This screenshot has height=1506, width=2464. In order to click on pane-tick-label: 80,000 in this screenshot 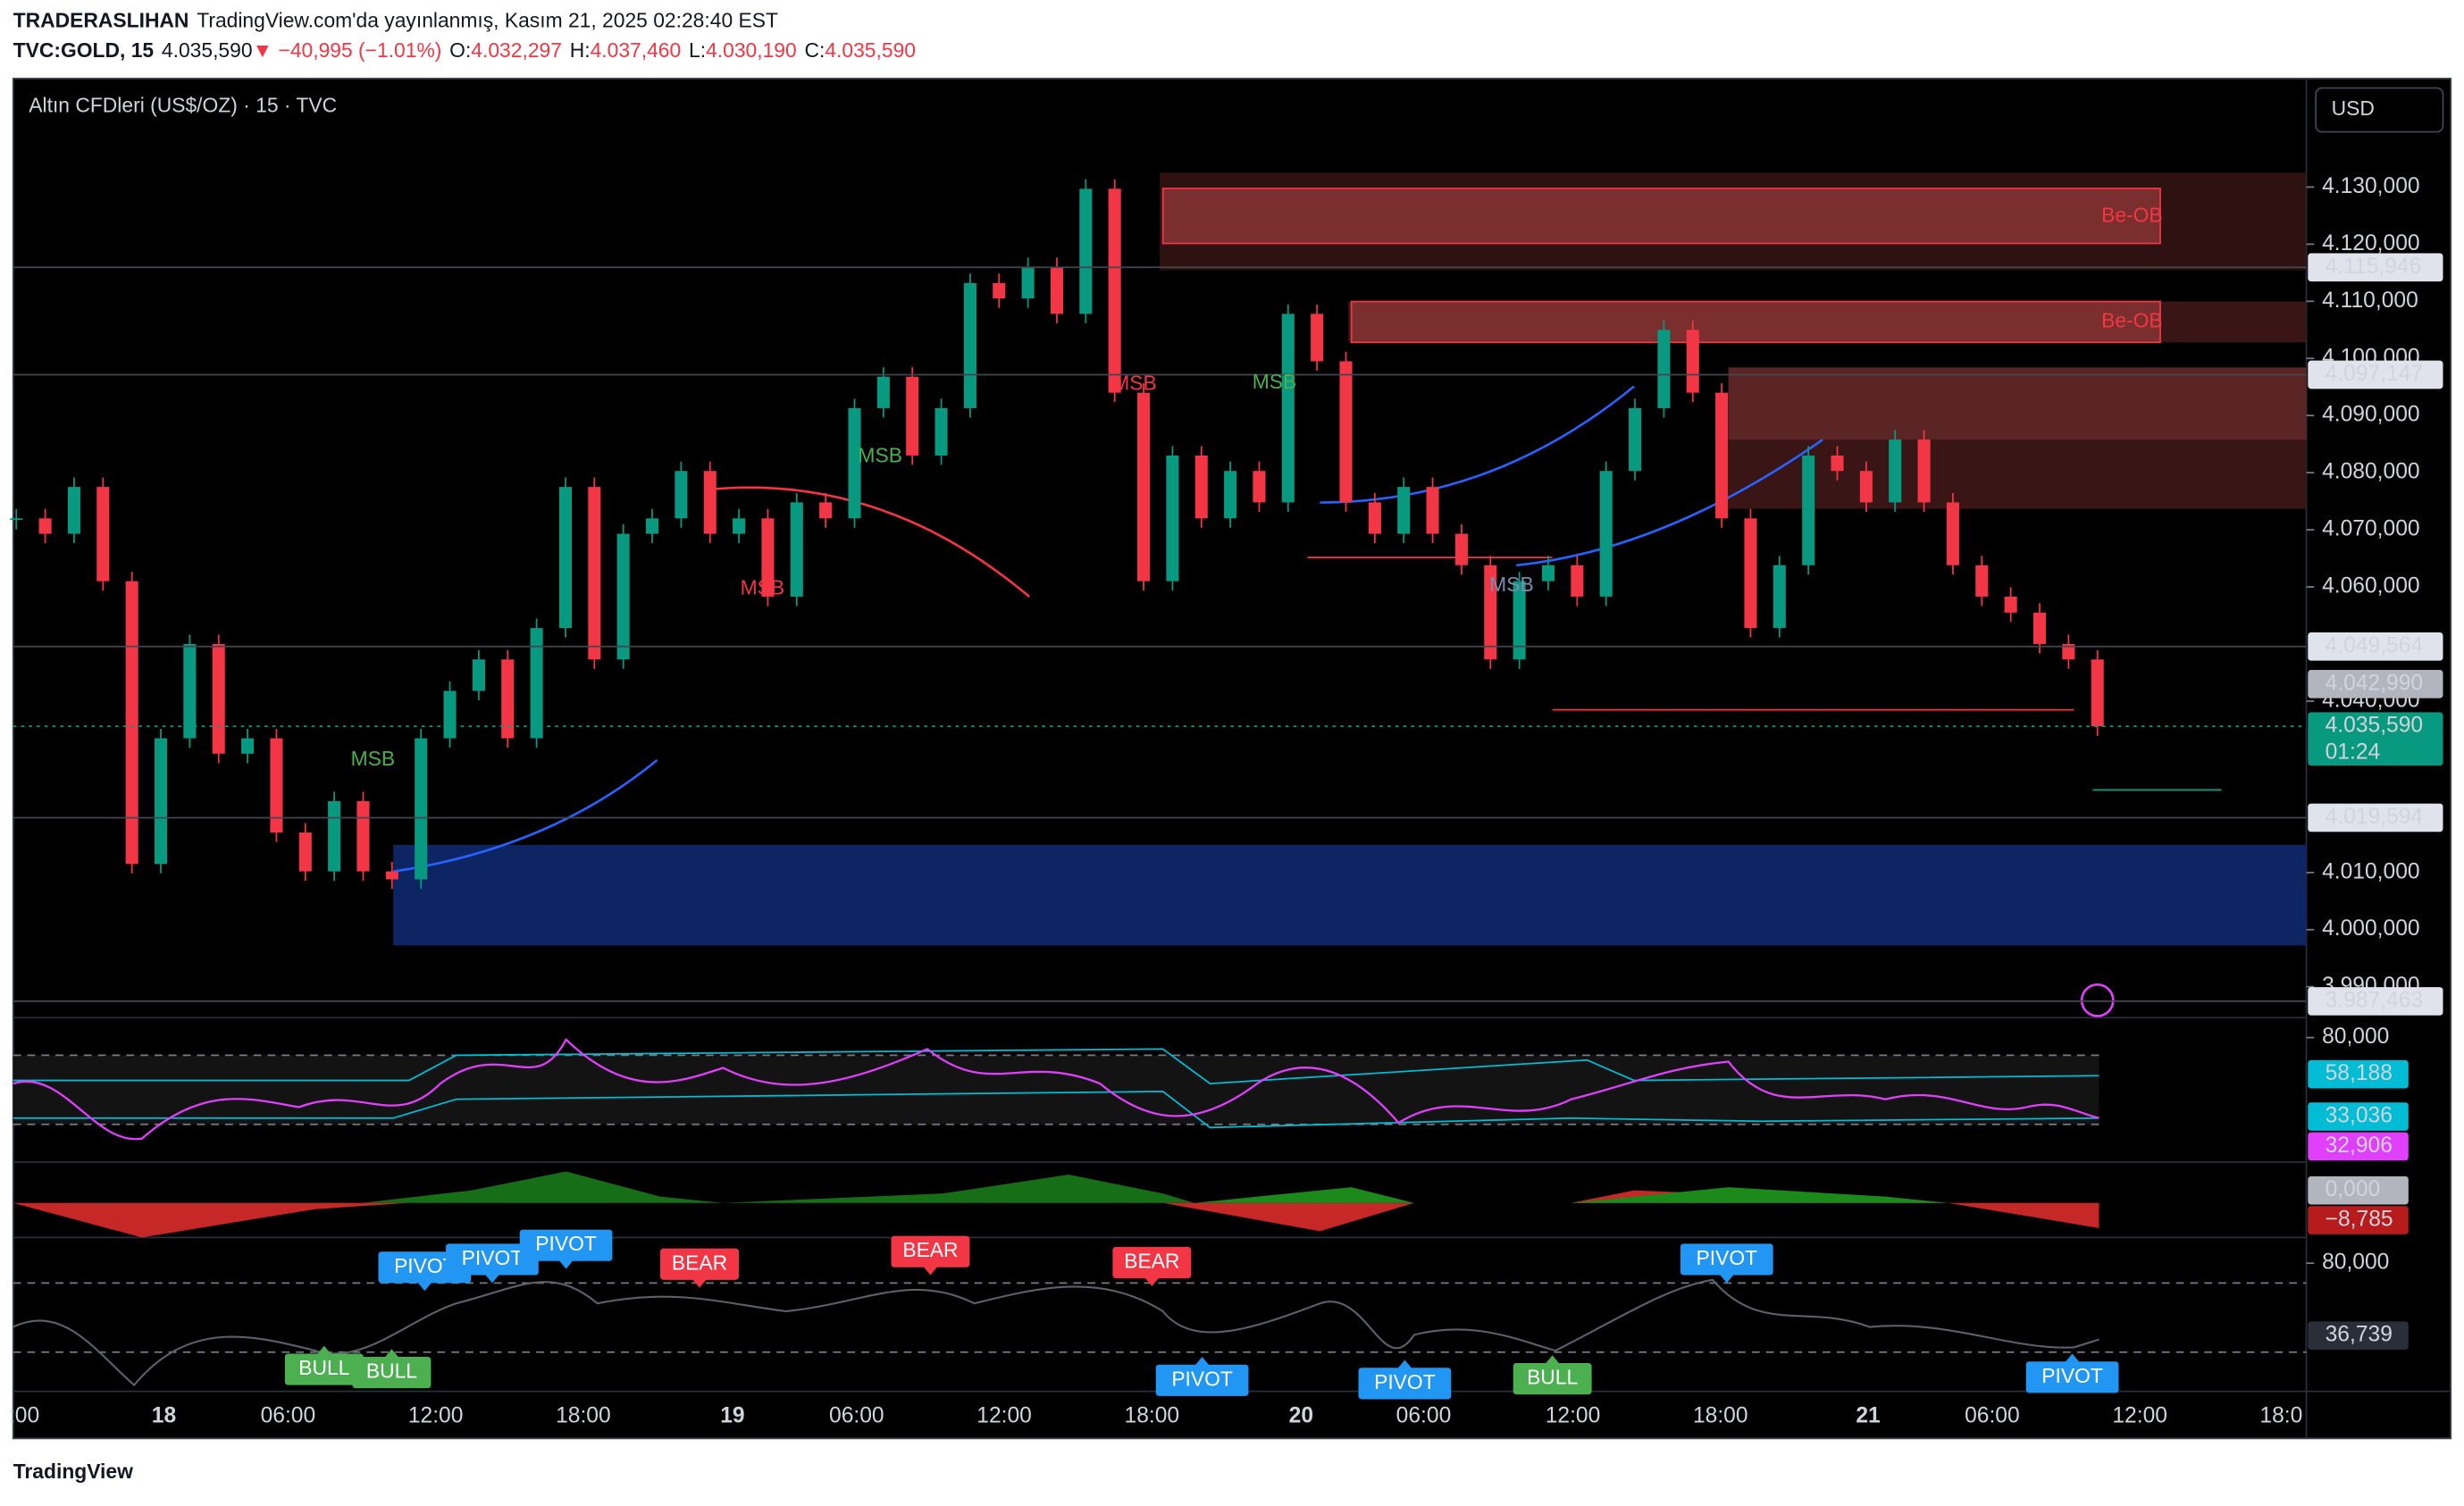, I will do `click(2355, 1263)`.